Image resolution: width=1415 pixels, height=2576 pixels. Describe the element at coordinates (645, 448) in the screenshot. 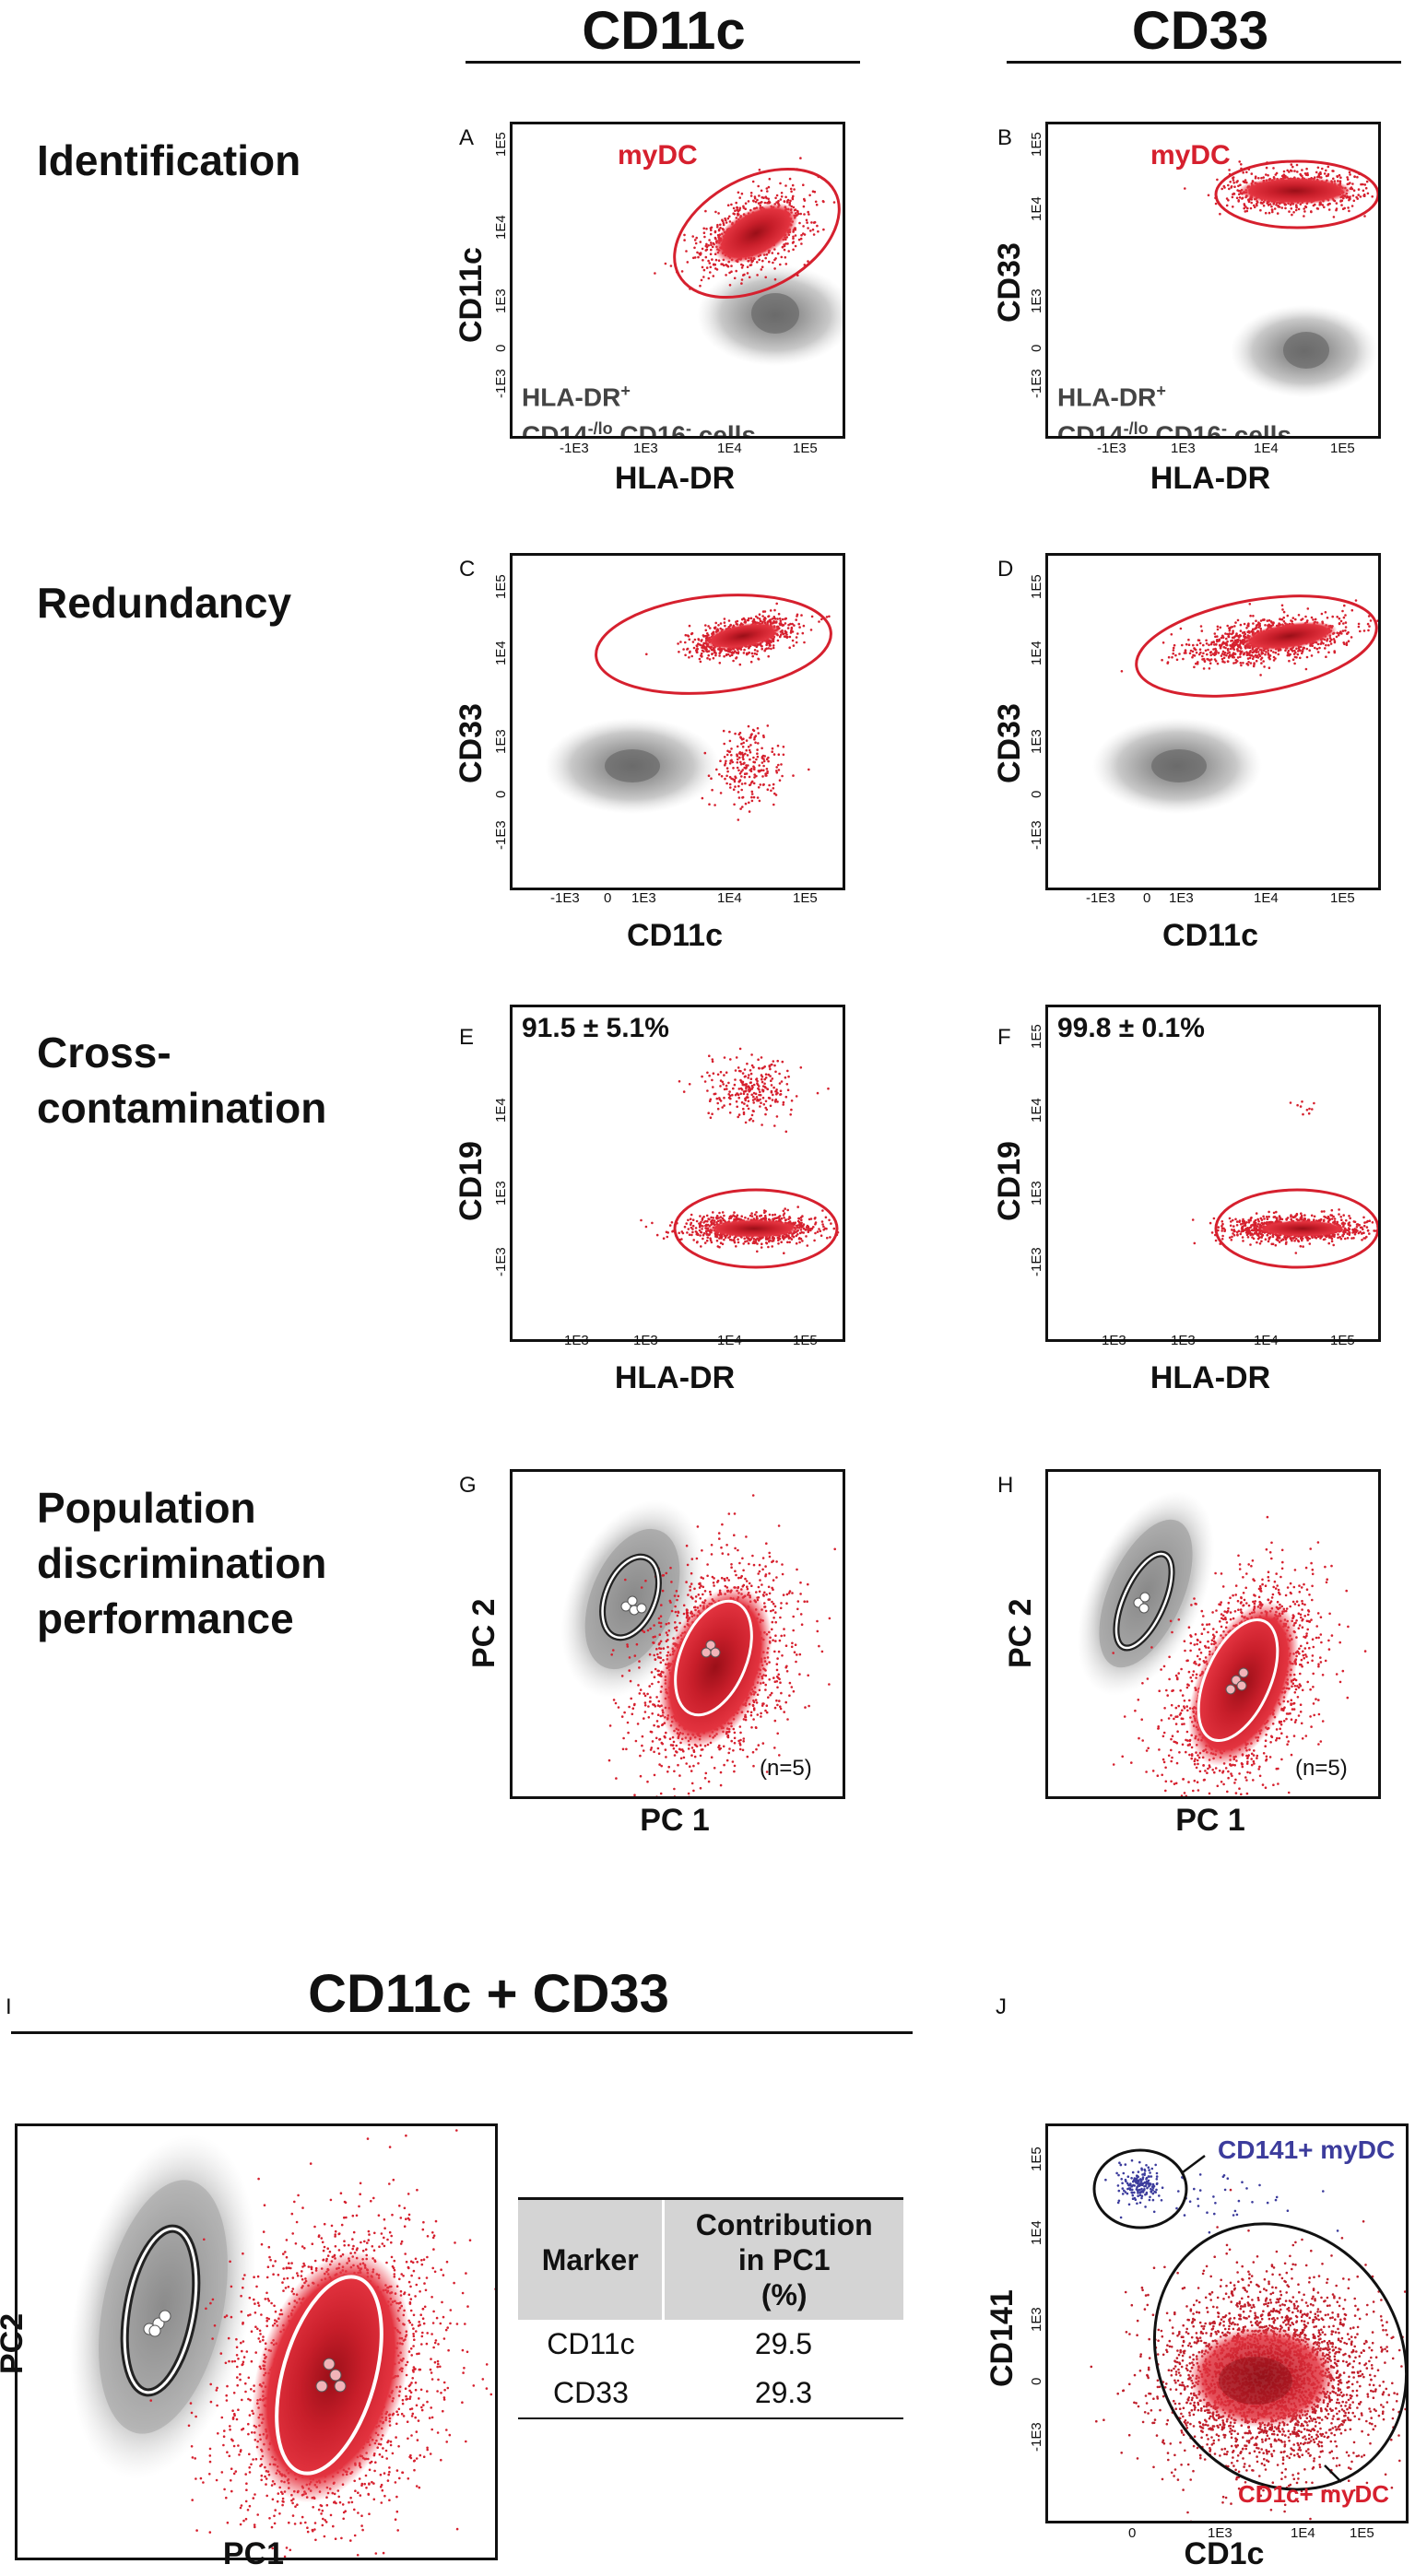

I see `xtick-a-1e3: 1E3` at that location.